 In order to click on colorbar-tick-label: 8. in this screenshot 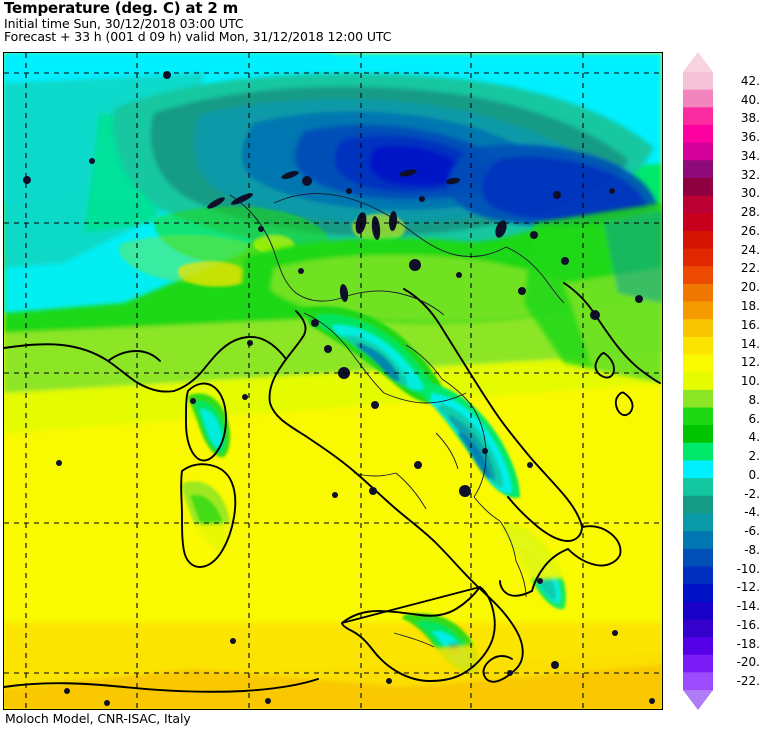, I will do `click(754, 399)`.